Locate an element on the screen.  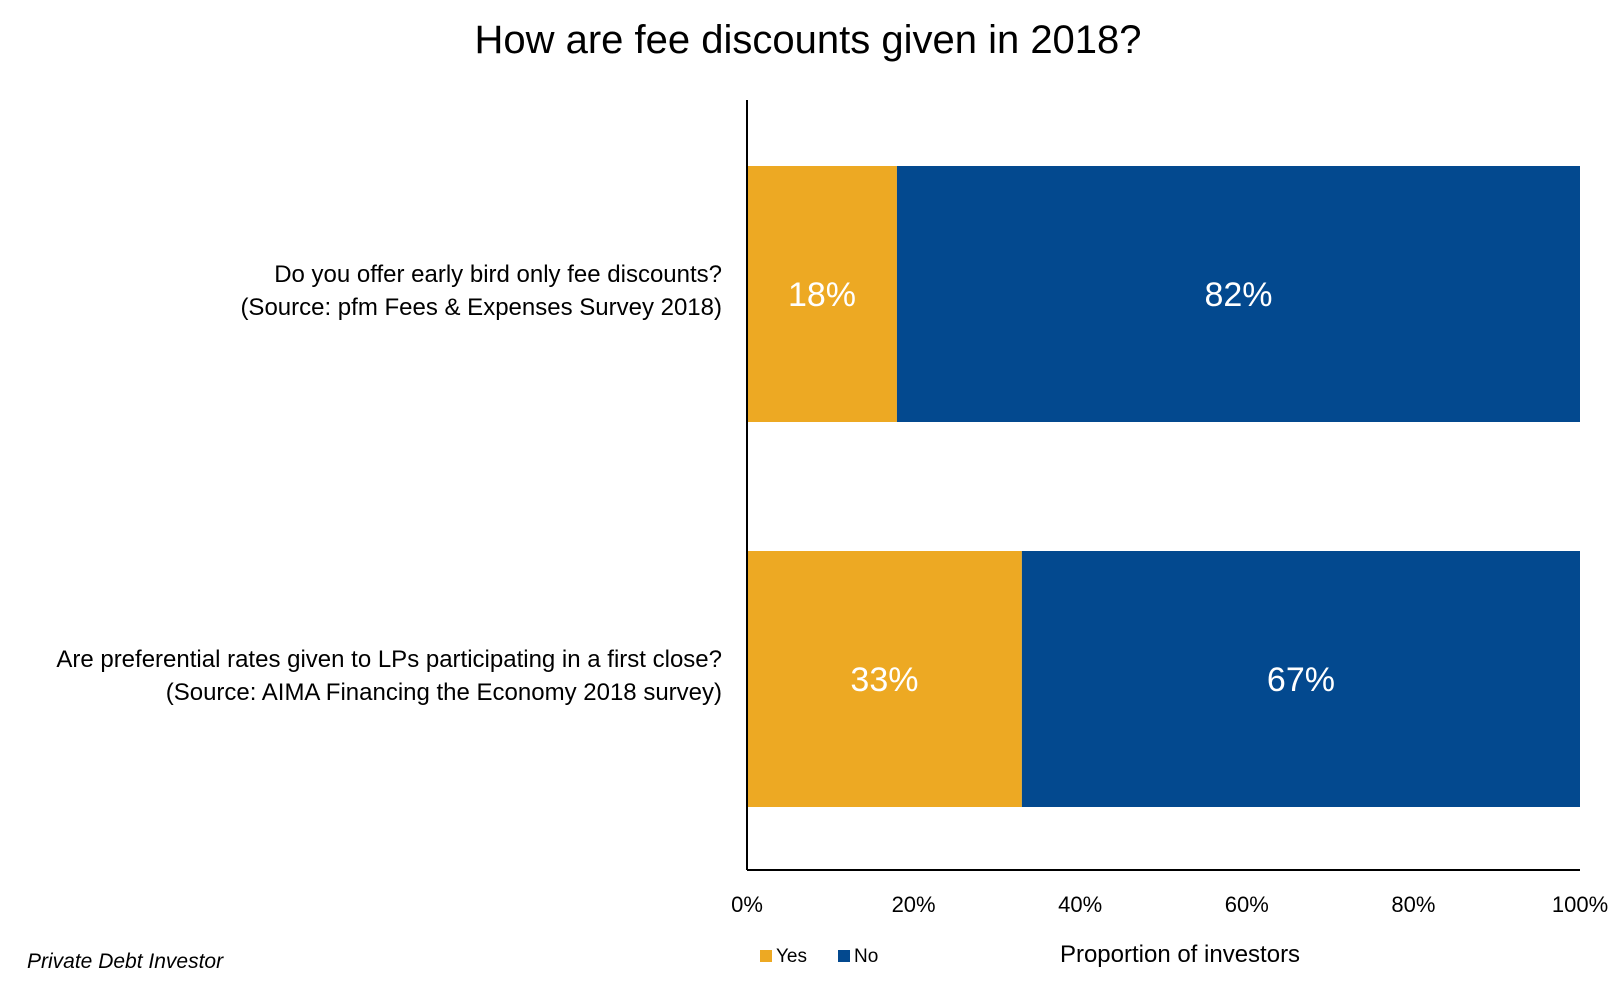
data-label-no-1: 82% is located at coordinates (1238, 295).